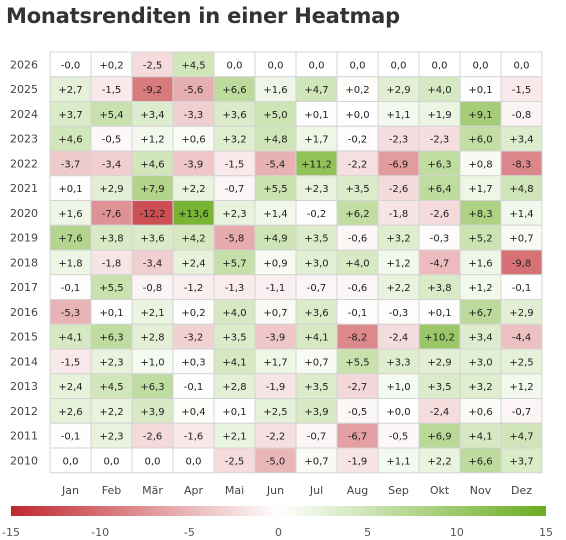 This screenshot has width=566, height=540. Describe the element at coordinates (275, 313) in the screenshot. I see `cell-value-label: +0,7` at that location.